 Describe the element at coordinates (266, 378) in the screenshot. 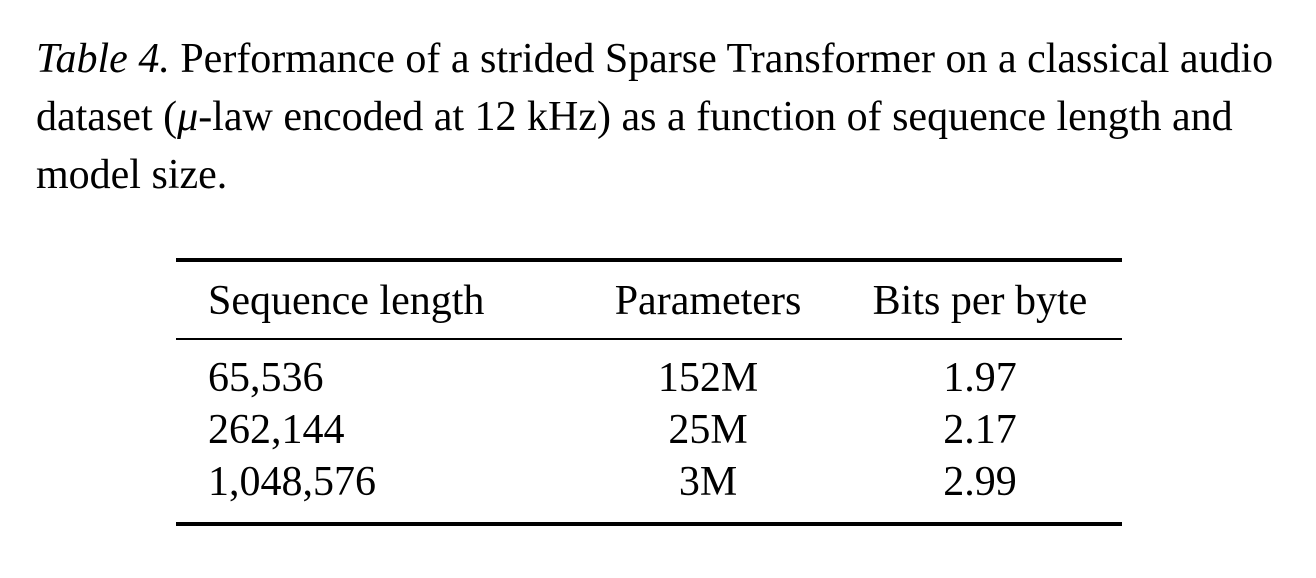

I see `cell-sequence-length: 65,536` at that location.